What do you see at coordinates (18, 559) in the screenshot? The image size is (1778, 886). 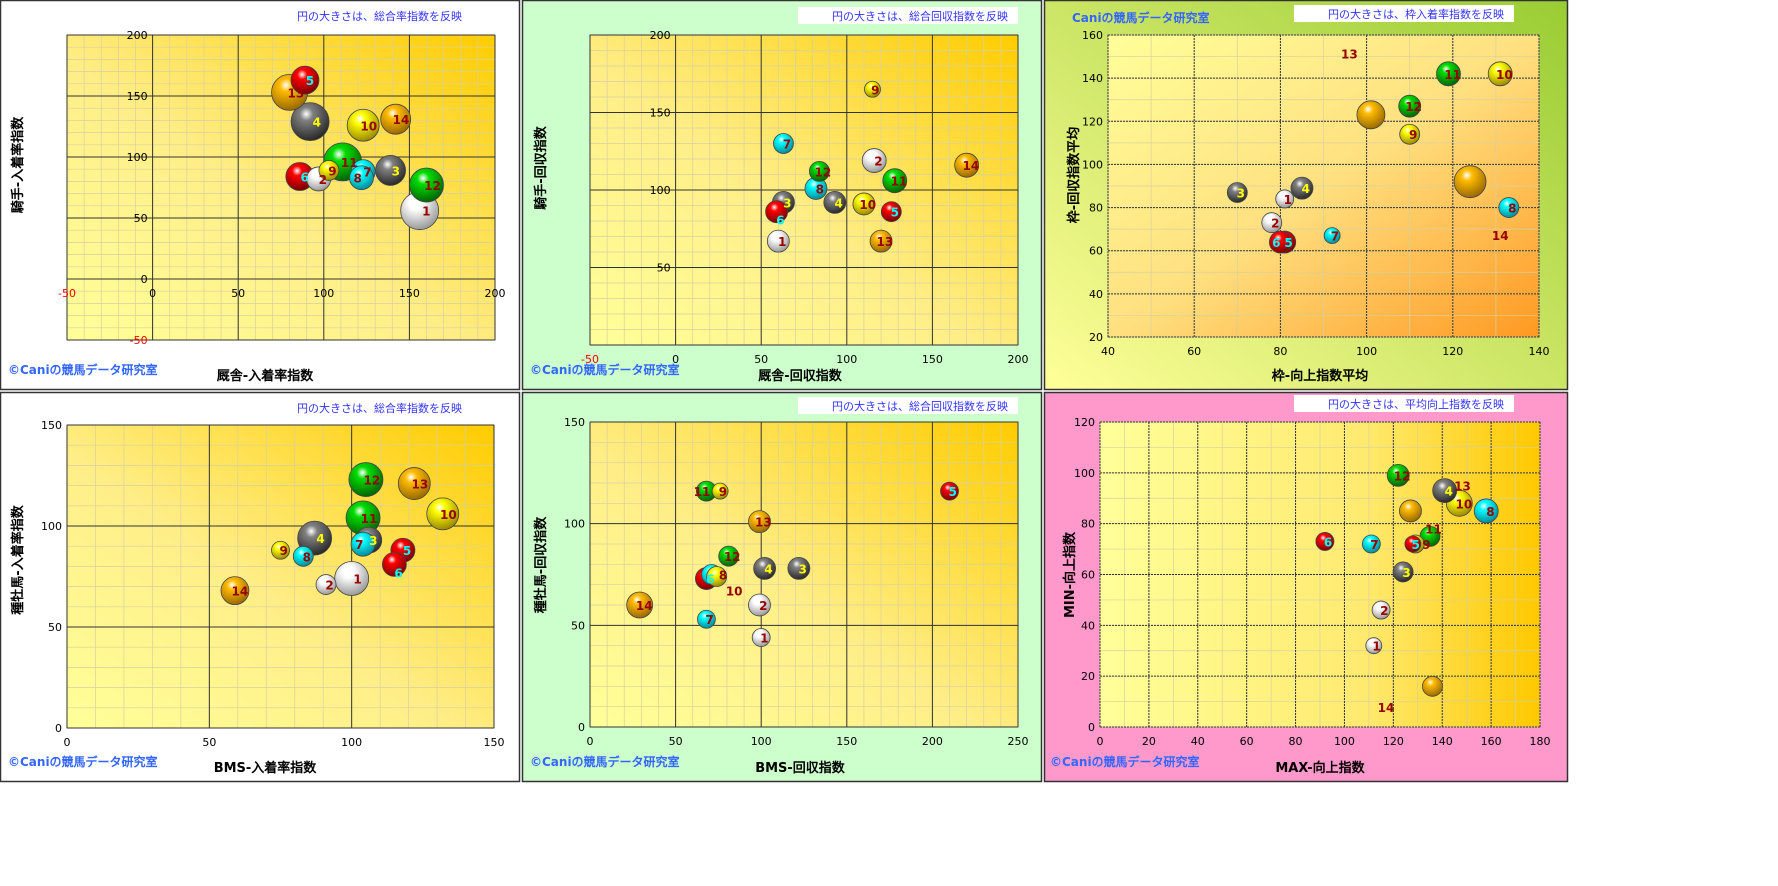 I see `y-axis-title: 種牡馬-入着率指数` at bounding box center [18, 559].